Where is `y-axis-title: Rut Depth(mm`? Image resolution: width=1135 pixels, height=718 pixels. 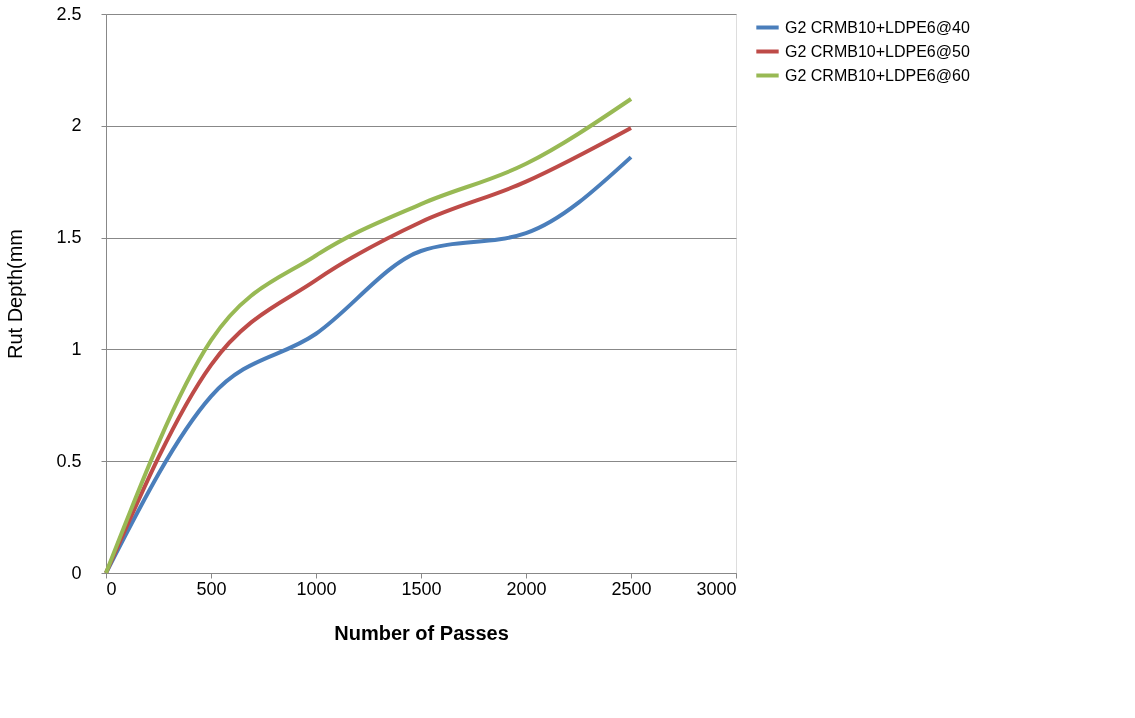 y-axis-title: Rut Depth(mm is located at coordinates (15, 294).